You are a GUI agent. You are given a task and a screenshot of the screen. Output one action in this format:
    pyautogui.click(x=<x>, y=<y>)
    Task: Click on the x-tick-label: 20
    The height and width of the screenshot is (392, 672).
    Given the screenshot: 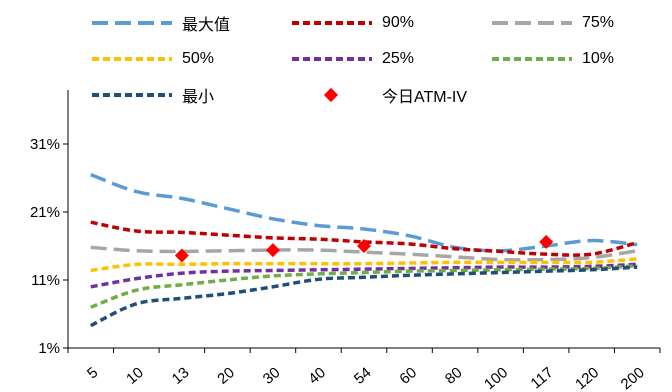 What is the action you would take?
    pyautogui.click(x=226, y=376)
    